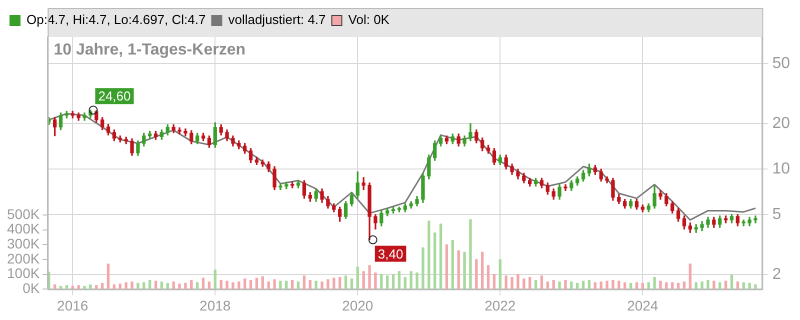 This screenshot has height=320, width=800. Describe the element at coordinates (23, 258) in the screenshot. I see `y2-tick-label: 200K` at that location.